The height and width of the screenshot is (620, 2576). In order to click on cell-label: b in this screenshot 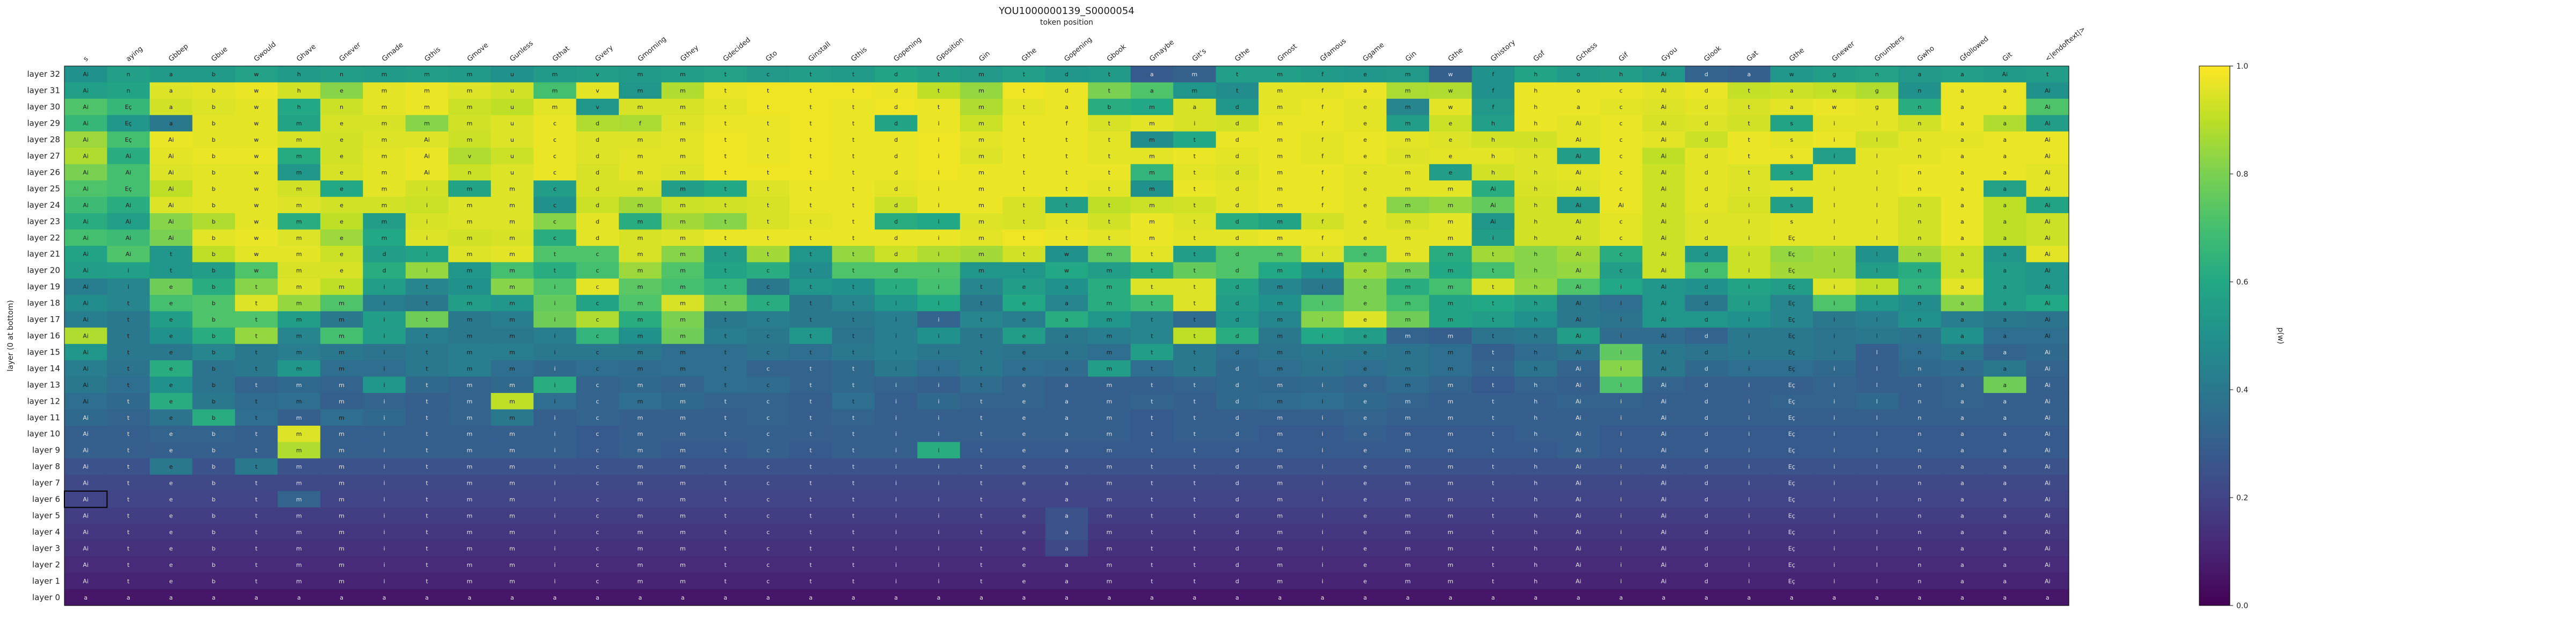, I will do `click(214, 516)`.